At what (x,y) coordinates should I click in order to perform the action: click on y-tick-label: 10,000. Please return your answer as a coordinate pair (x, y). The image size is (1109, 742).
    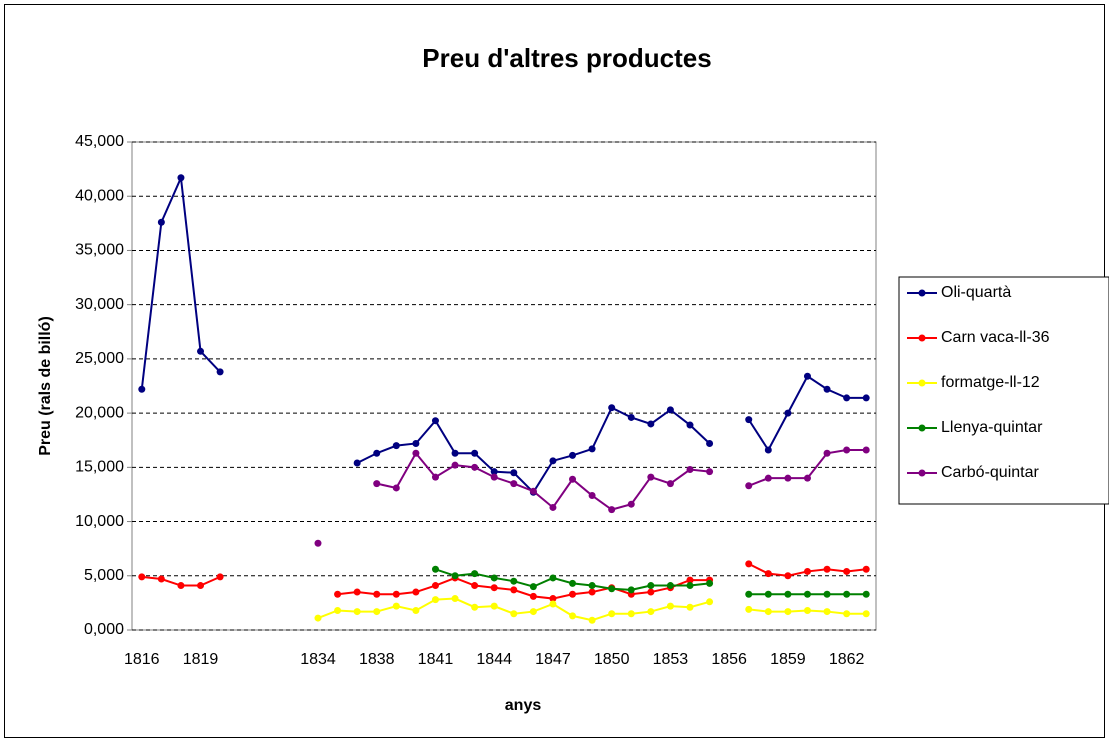
    Looking at the image, I should click on (99, 521).